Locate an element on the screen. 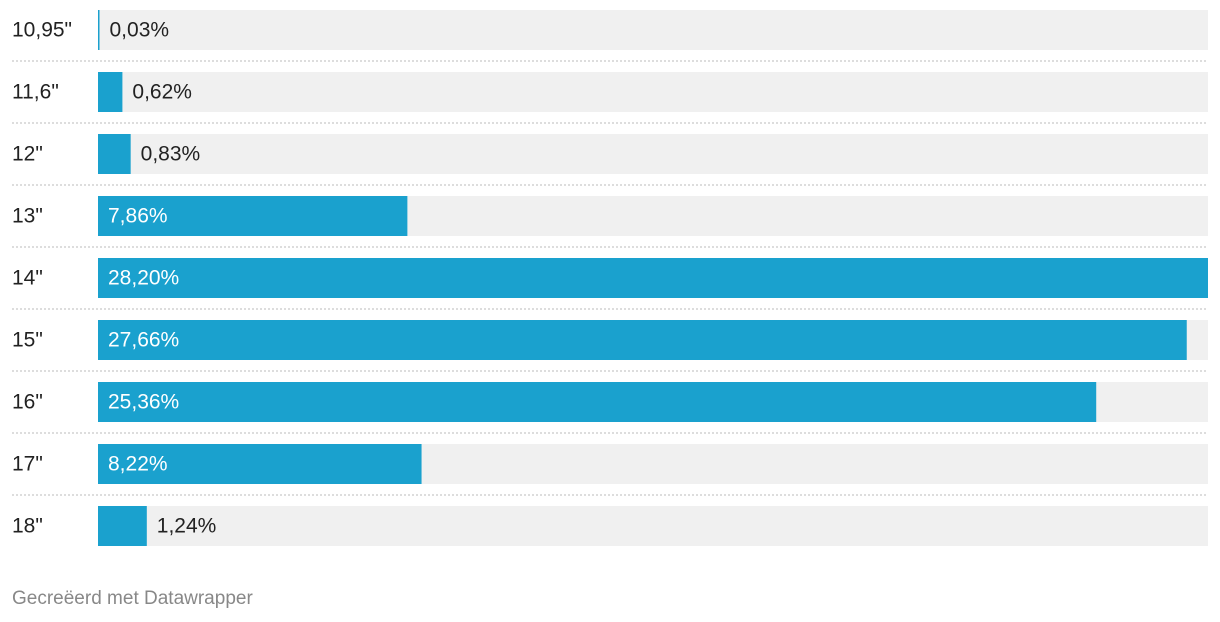  category-label: 12" is located at coordinates (27, 154).